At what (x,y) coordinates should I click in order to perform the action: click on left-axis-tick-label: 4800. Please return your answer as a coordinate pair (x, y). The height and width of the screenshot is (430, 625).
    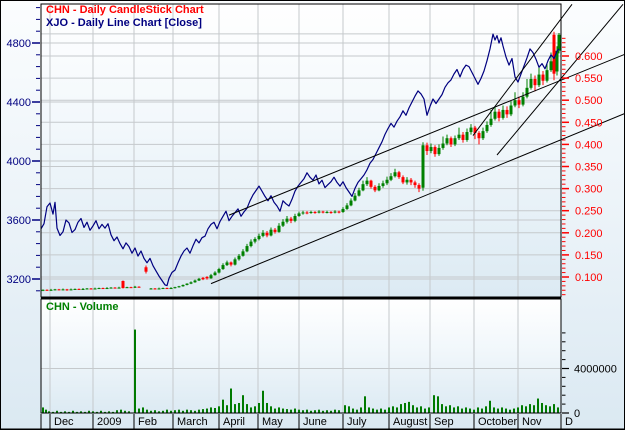
    Looking at the image, I should click on (19, 44).